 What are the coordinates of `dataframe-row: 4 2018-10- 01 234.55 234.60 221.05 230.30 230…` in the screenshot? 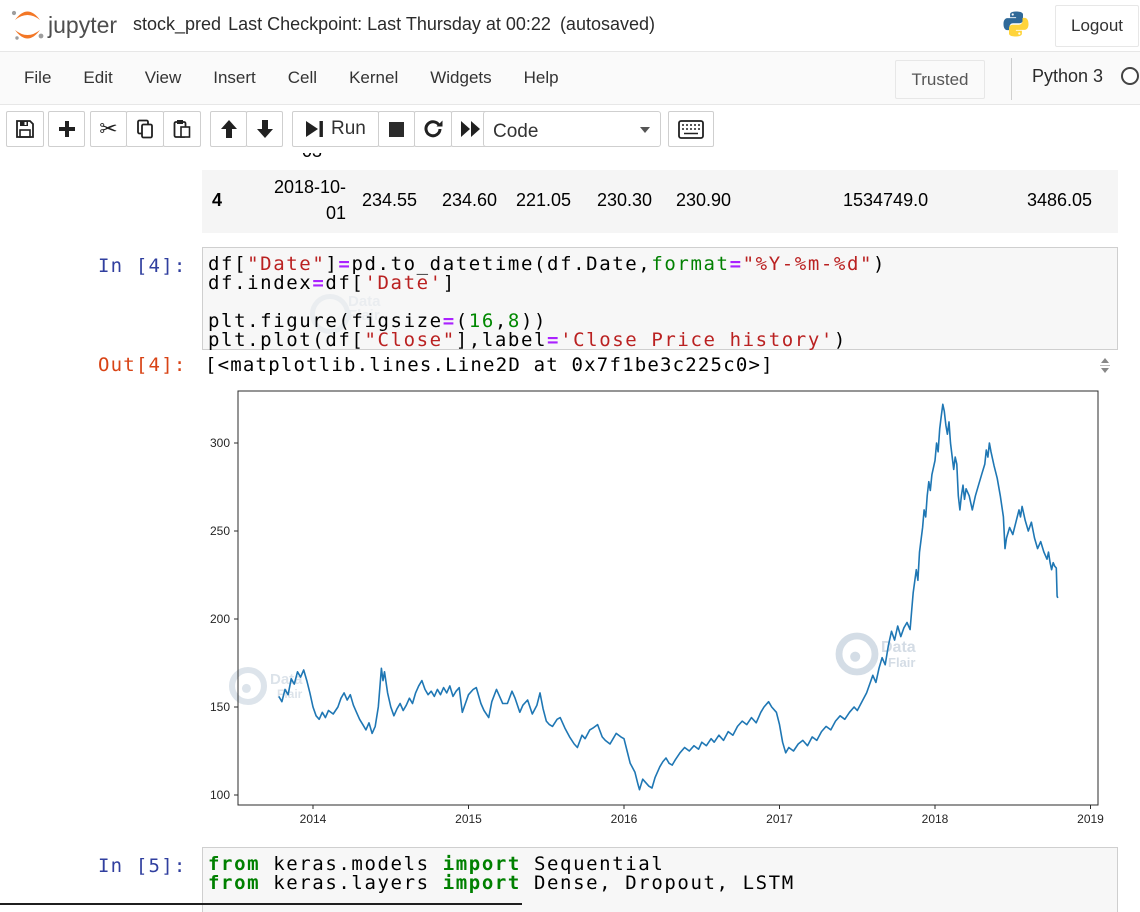 It's located at (660, 201).